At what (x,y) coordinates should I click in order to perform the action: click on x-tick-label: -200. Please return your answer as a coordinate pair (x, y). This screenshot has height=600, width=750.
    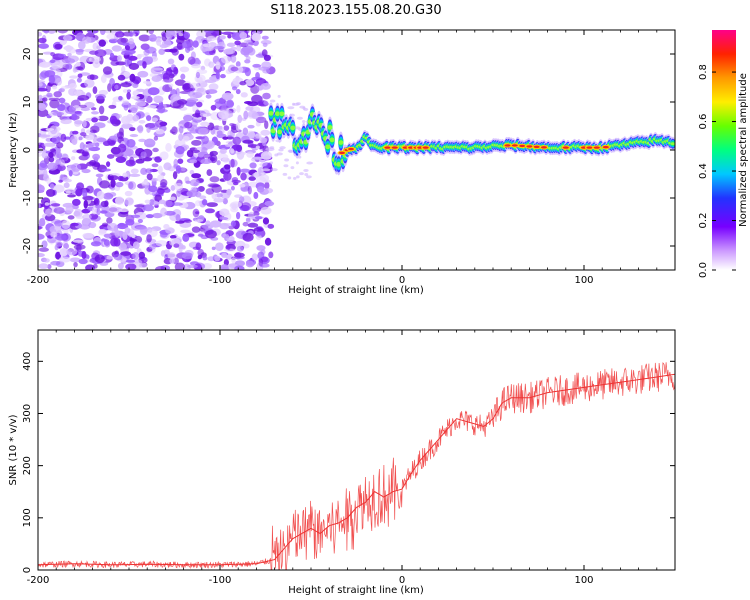
    Looking at the image, I should click on (38, 580).